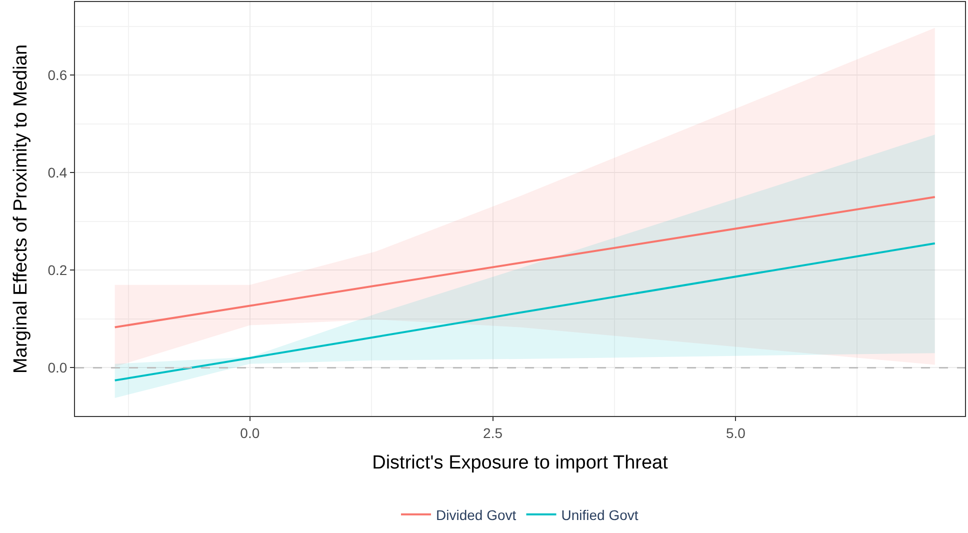 Image resolution: width=968 pixels, height=533 pixels. What do you see at coordinates (21, 209) in the screenshot?
I see `y-axis-title: Marginal Effects of Proximity to Median` at bounding box center [21, 209].